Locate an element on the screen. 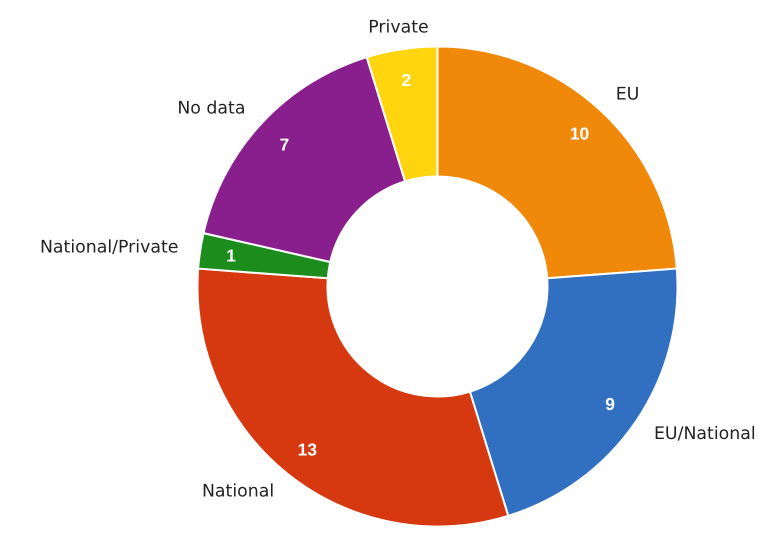 The height and width of the screenshot is (554, 783). slice-label: Private is located at coordinates (398, 27).